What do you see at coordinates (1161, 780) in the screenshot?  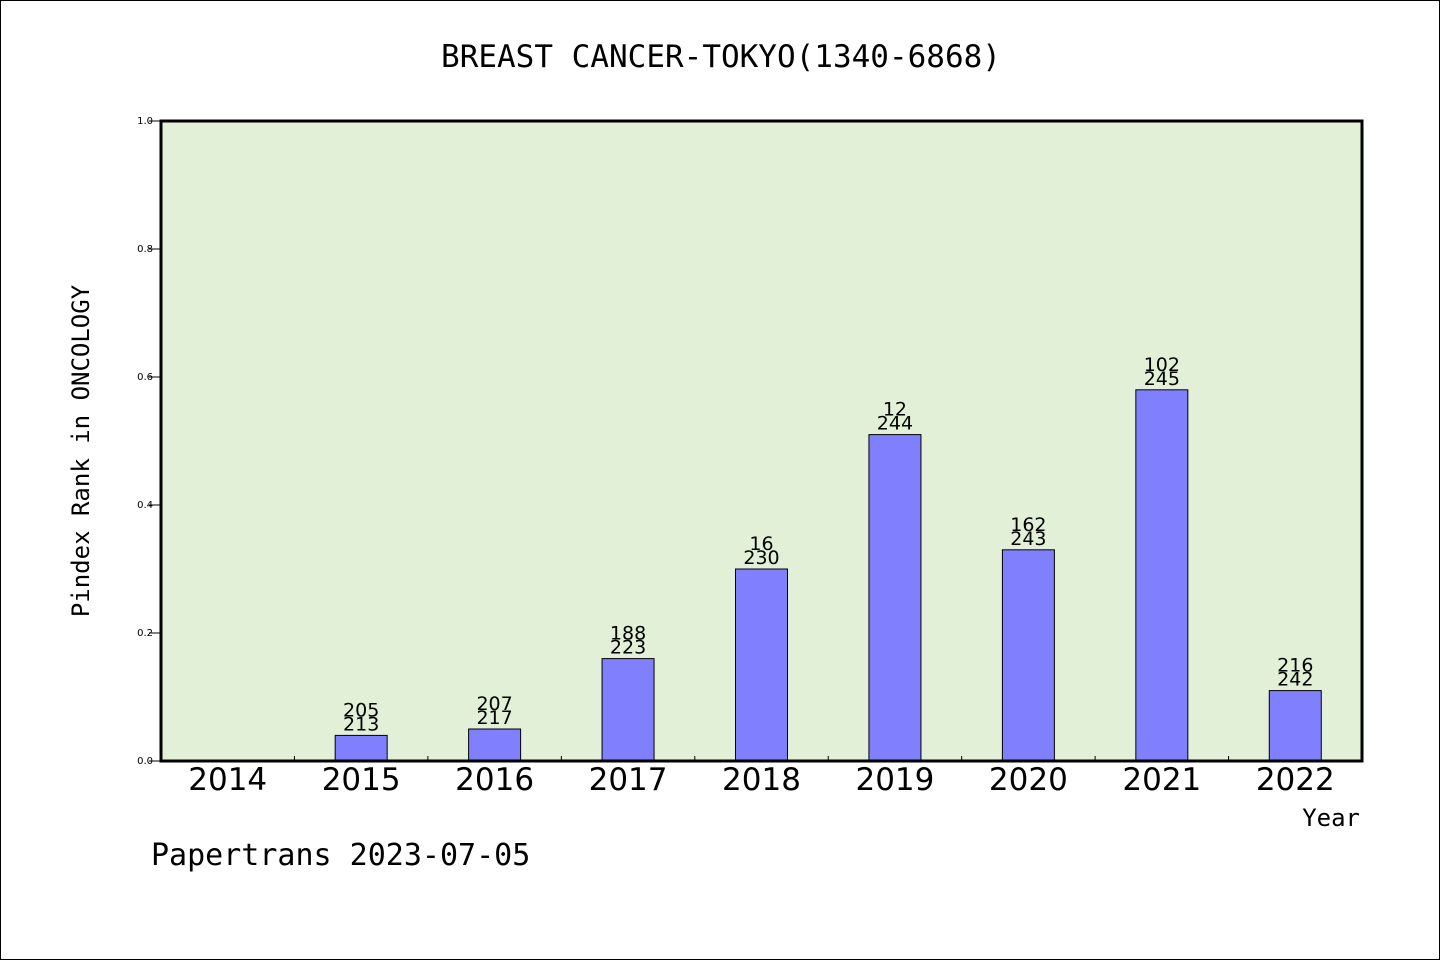 I see `x-tick-label: 2021` at bounding box center [1161, 780].